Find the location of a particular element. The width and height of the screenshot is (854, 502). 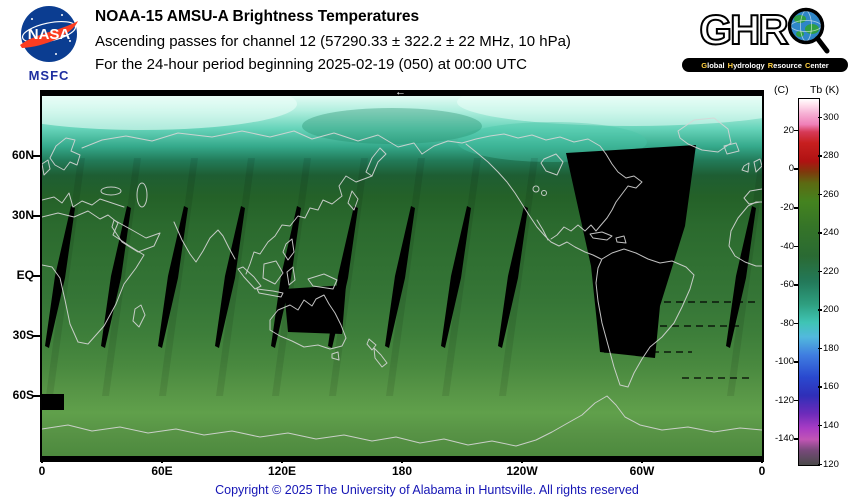

coast-baja is located at coordinates (542, 230).